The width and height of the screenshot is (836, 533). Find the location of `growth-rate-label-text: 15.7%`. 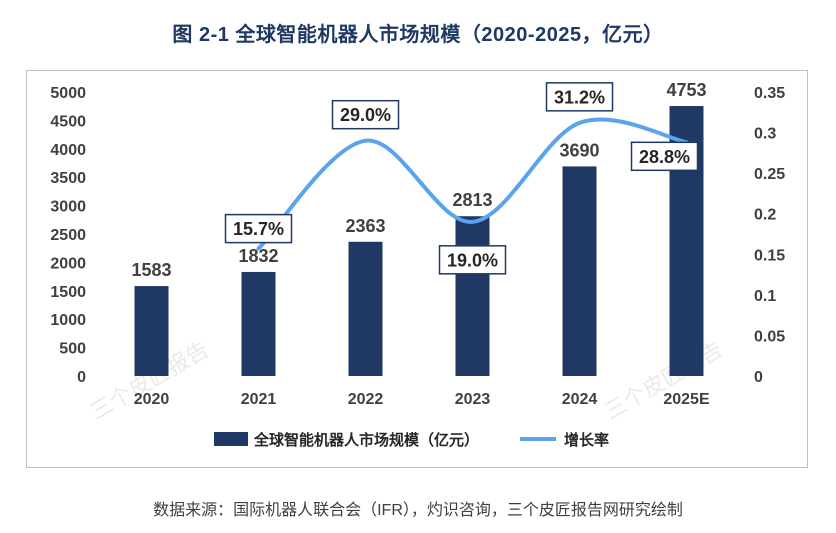

growth-rate-label-text: 15.7% is located at coordinates (258, 229).